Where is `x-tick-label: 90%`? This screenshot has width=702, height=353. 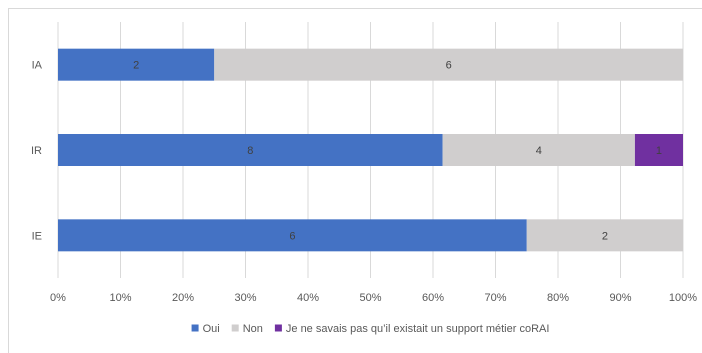 x-tick-label: 90% is located at coordinates (620, 298).